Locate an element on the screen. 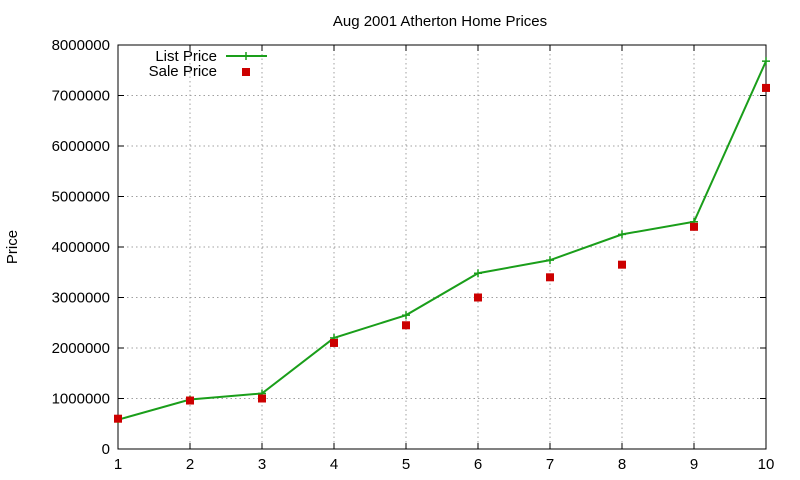 The image size is (800, 480). x-tick-label: 4 is located at coordinates (334, 464).